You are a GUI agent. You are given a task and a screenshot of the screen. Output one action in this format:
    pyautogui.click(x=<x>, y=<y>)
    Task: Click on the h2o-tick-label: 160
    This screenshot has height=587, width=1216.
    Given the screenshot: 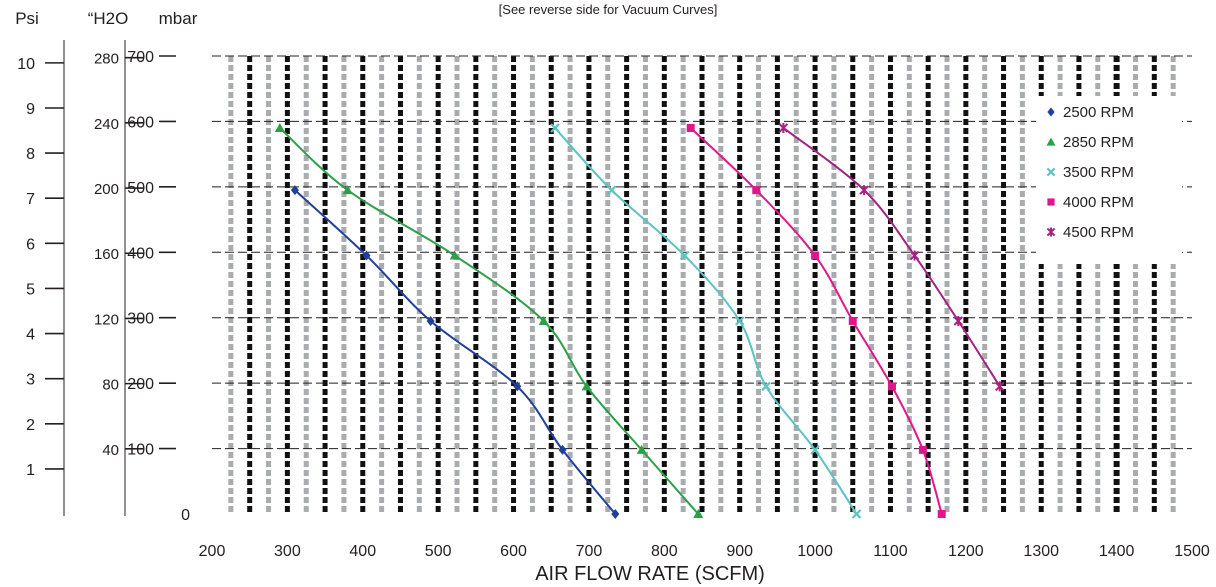 What is the action you would take?
    pyautogui.click(x=106, y=254)
    